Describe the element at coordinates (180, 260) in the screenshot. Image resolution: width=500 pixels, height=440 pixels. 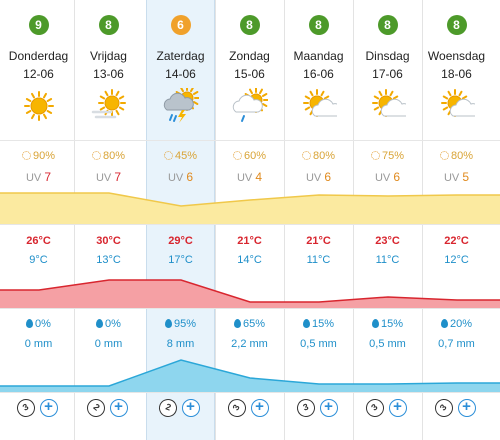
I see `min-temperature: 17°C` at that location.